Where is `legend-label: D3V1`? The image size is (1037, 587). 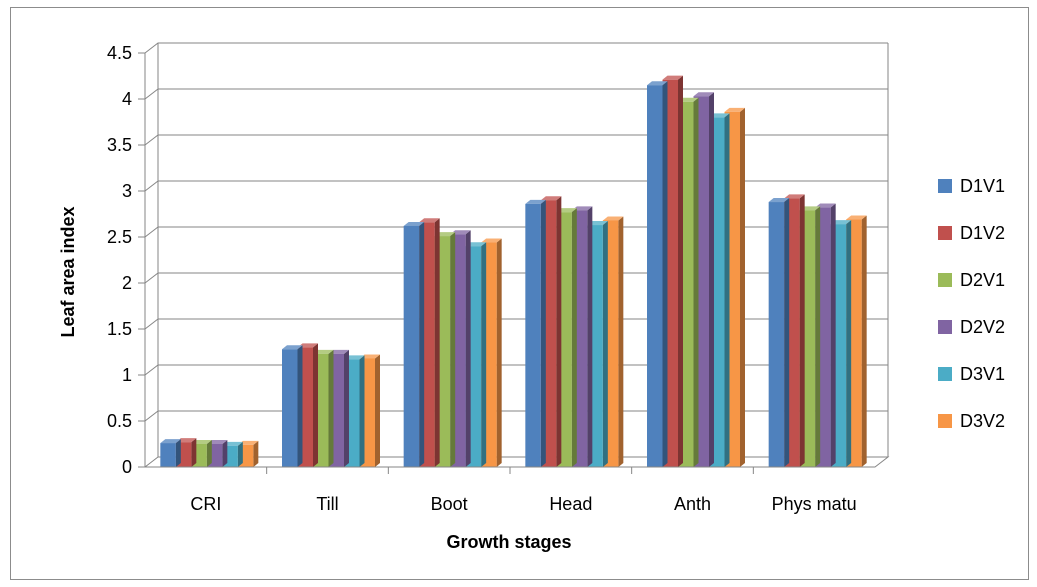
legend-label: D3V1 is located at coordinates (982, 374).